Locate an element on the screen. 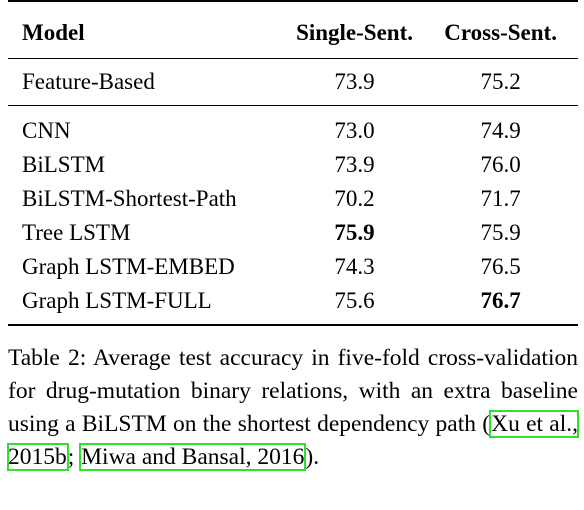  table-row: CNN 73.0 74.9 is located at coordinates (293, 127).